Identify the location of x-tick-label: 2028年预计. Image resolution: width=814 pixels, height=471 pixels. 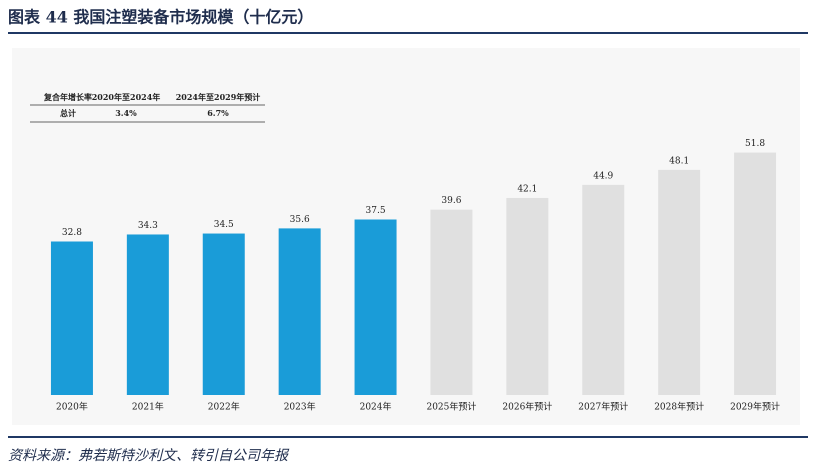
(679, 407).